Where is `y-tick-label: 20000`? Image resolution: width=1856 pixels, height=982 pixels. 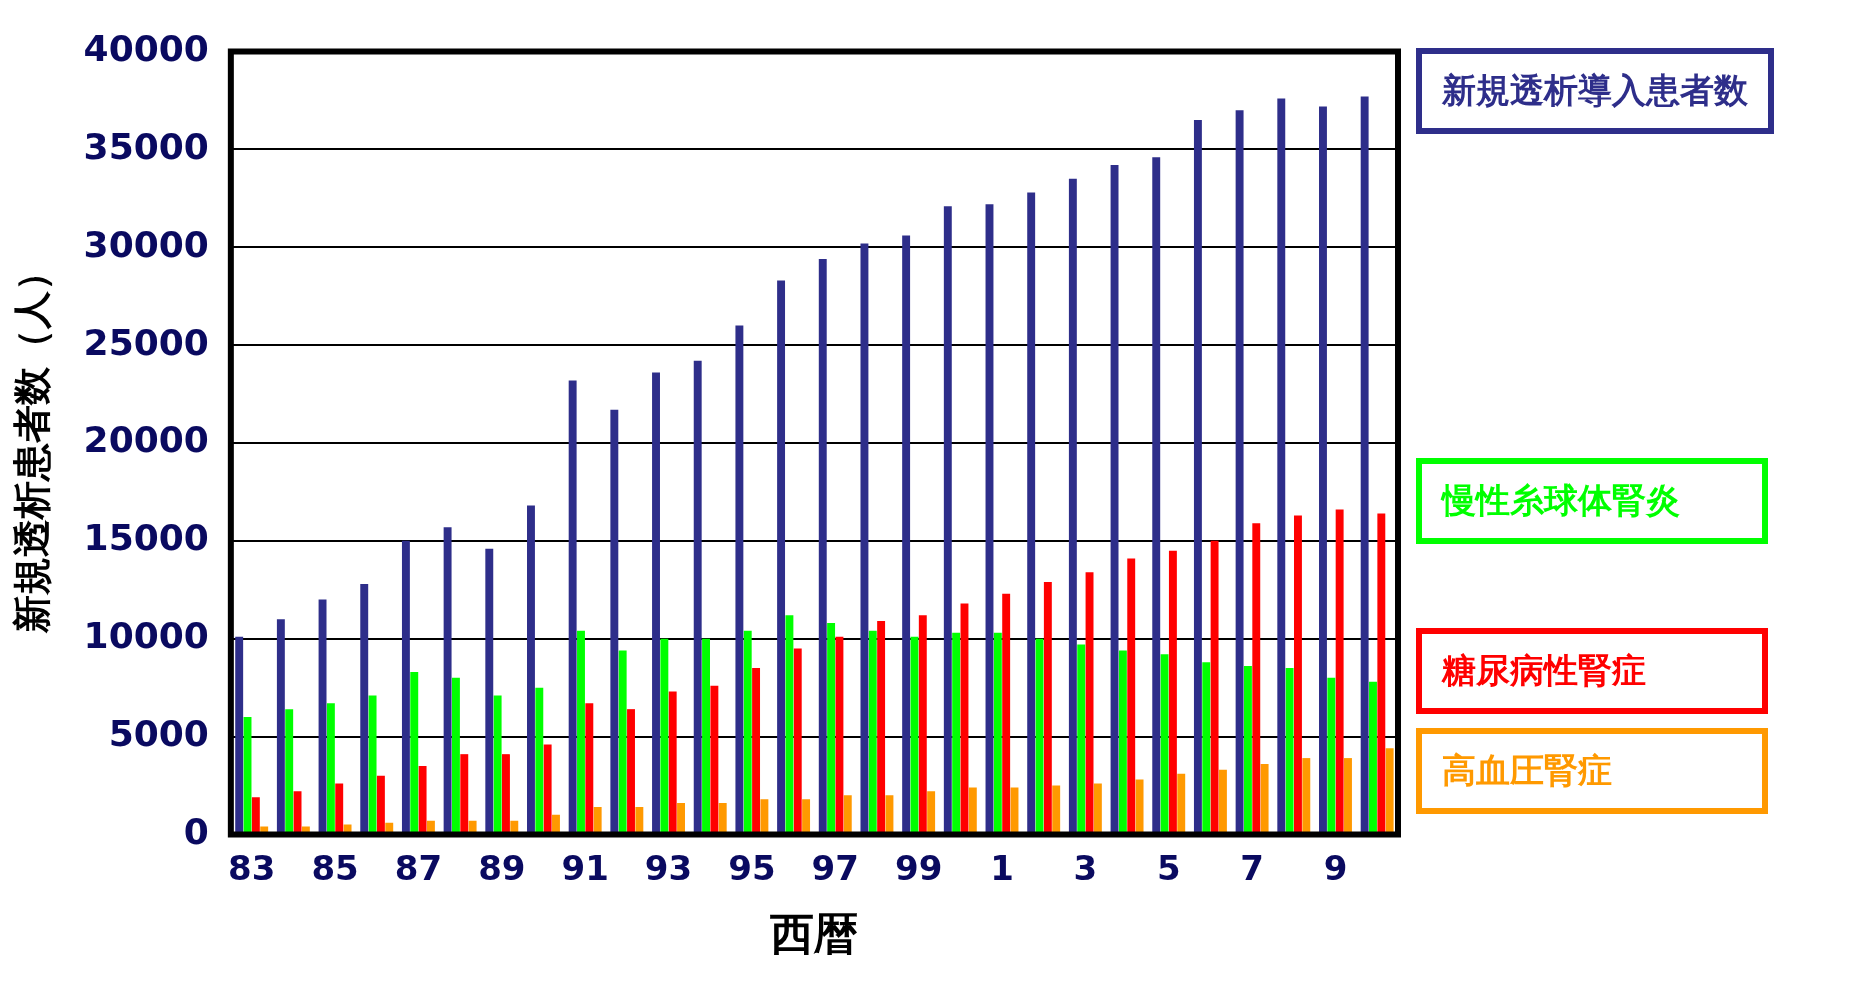
y-tick-label: 20000 is located at coordinates (146, 440).